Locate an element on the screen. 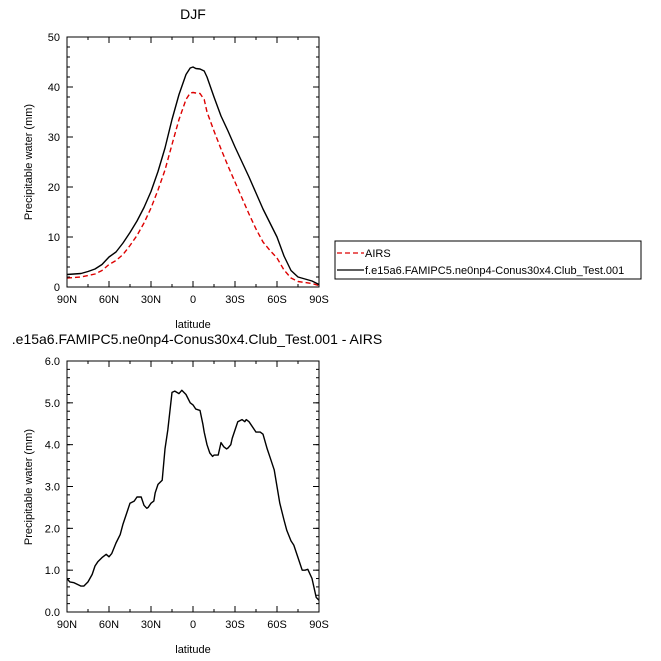 This screenshot has width=661, height=661. plot-frame is located at coordinates (193, 486).